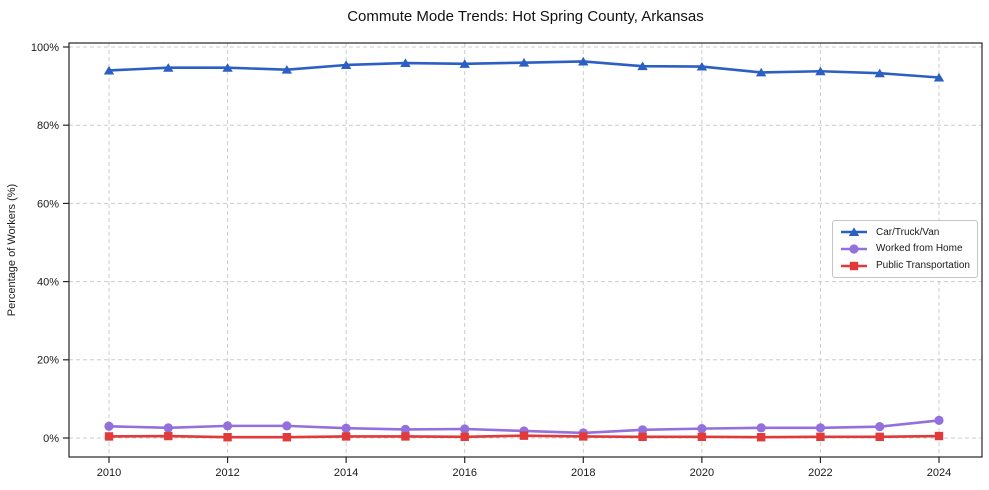  Describe the element at coordinates (48, 126) in the screenshot. I see `y-tick-label: 80%` at that location.